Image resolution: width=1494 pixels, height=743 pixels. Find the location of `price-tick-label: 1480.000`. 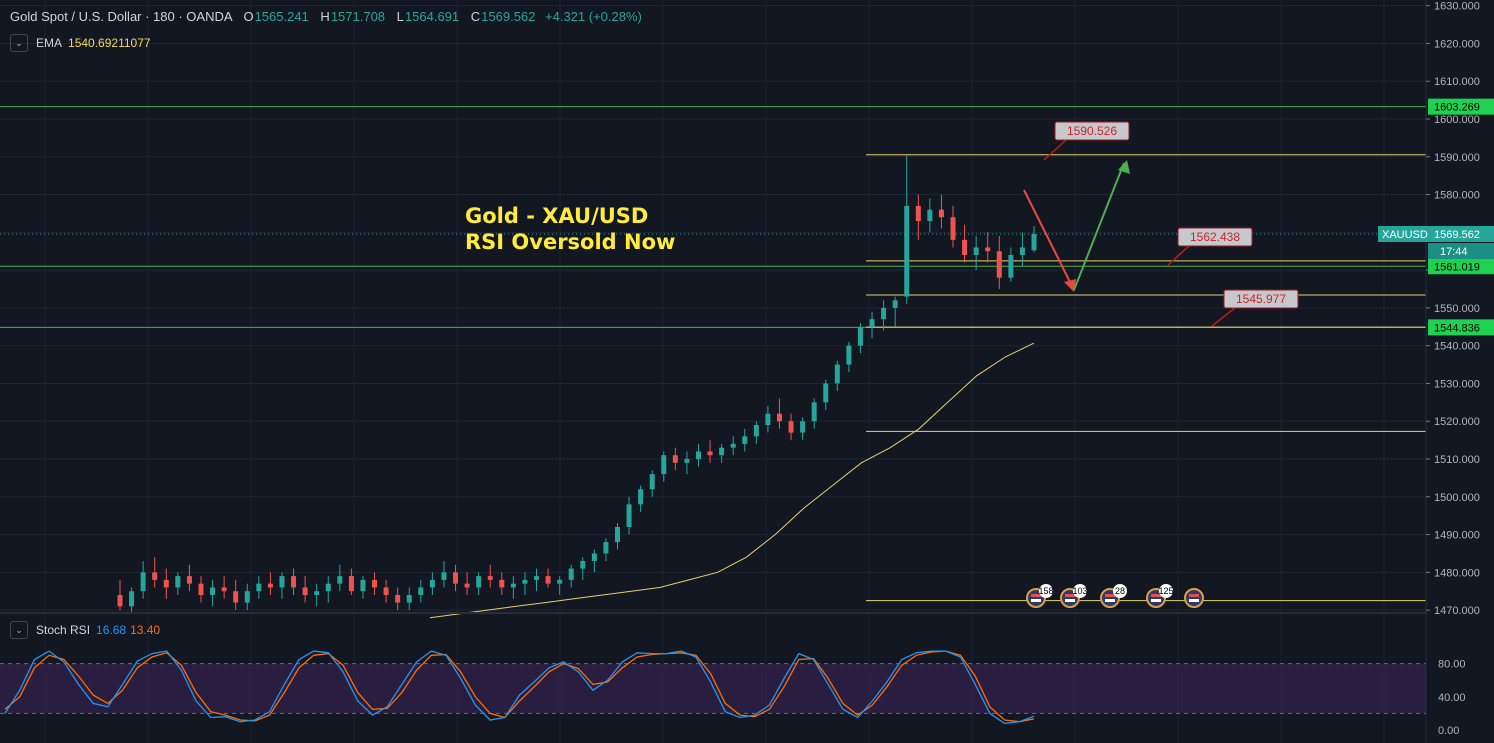

price-tick-label: 1480.000 is located at coordinates (1457, 573).